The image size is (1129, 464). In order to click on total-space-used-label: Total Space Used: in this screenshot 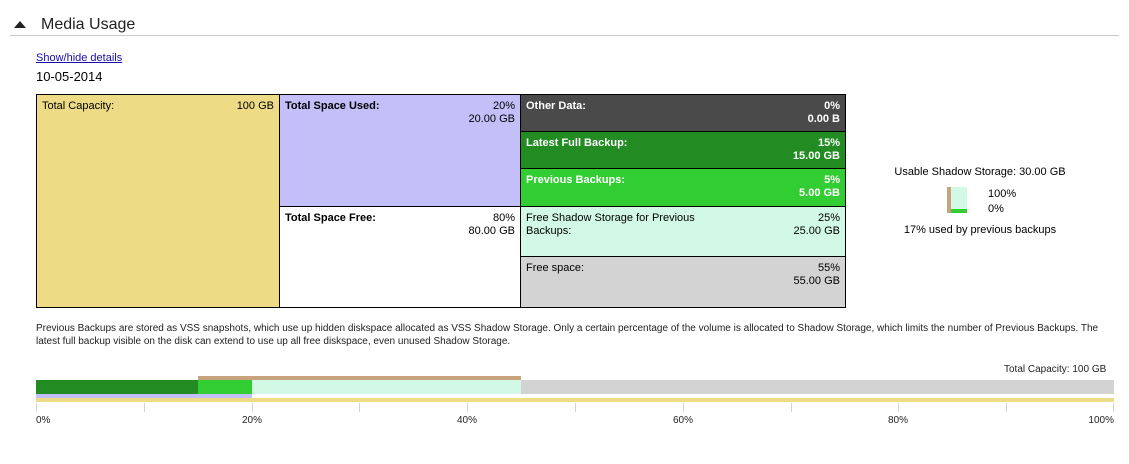, I will do `click(332, 106)`.